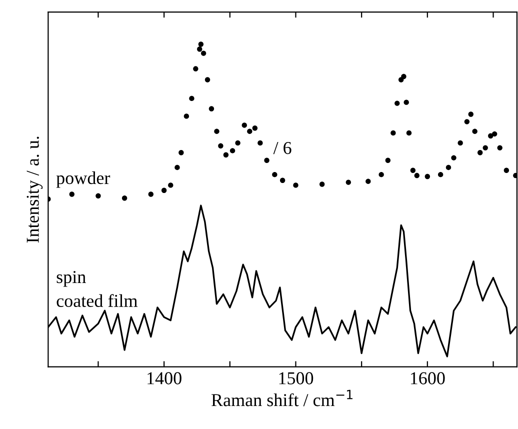 This screenshot has width=518, height=429. I want to click on x-tick-label: 1600, so click(427, 378).